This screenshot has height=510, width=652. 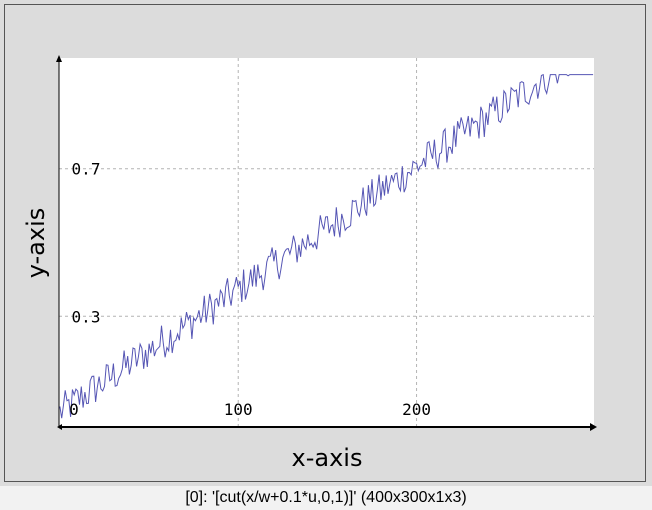 I want to click on y-tick-label: 0.3, so click(x=86, y=316).